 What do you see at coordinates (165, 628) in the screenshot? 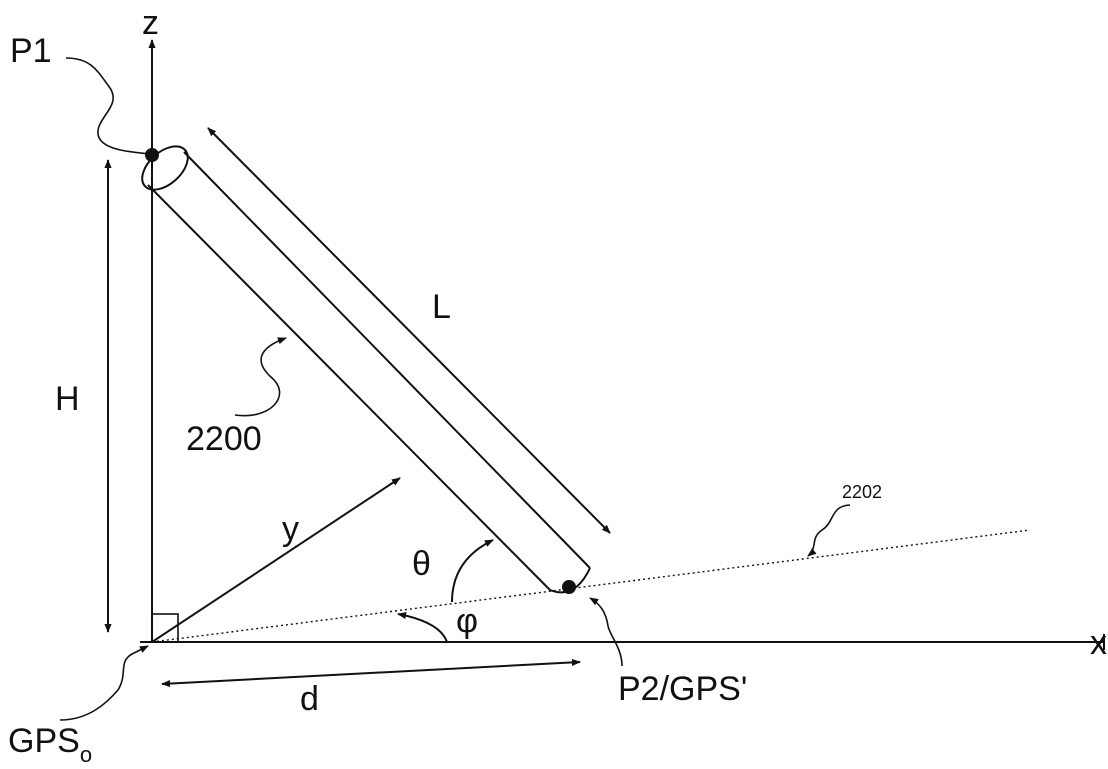
I see `right-angle-marker` at bounding box center [165, 628].